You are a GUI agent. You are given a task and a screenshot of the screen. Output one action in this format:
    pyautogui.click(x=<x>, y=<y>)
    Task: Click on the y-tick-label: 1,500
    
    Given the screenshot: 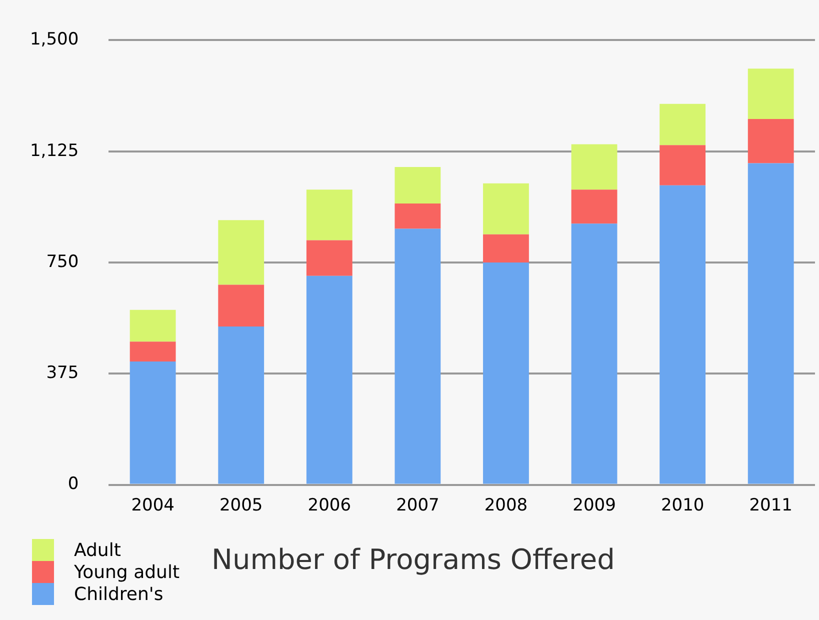 What is the action you would take?
    pyautogui.click(x=54, y=40)
    